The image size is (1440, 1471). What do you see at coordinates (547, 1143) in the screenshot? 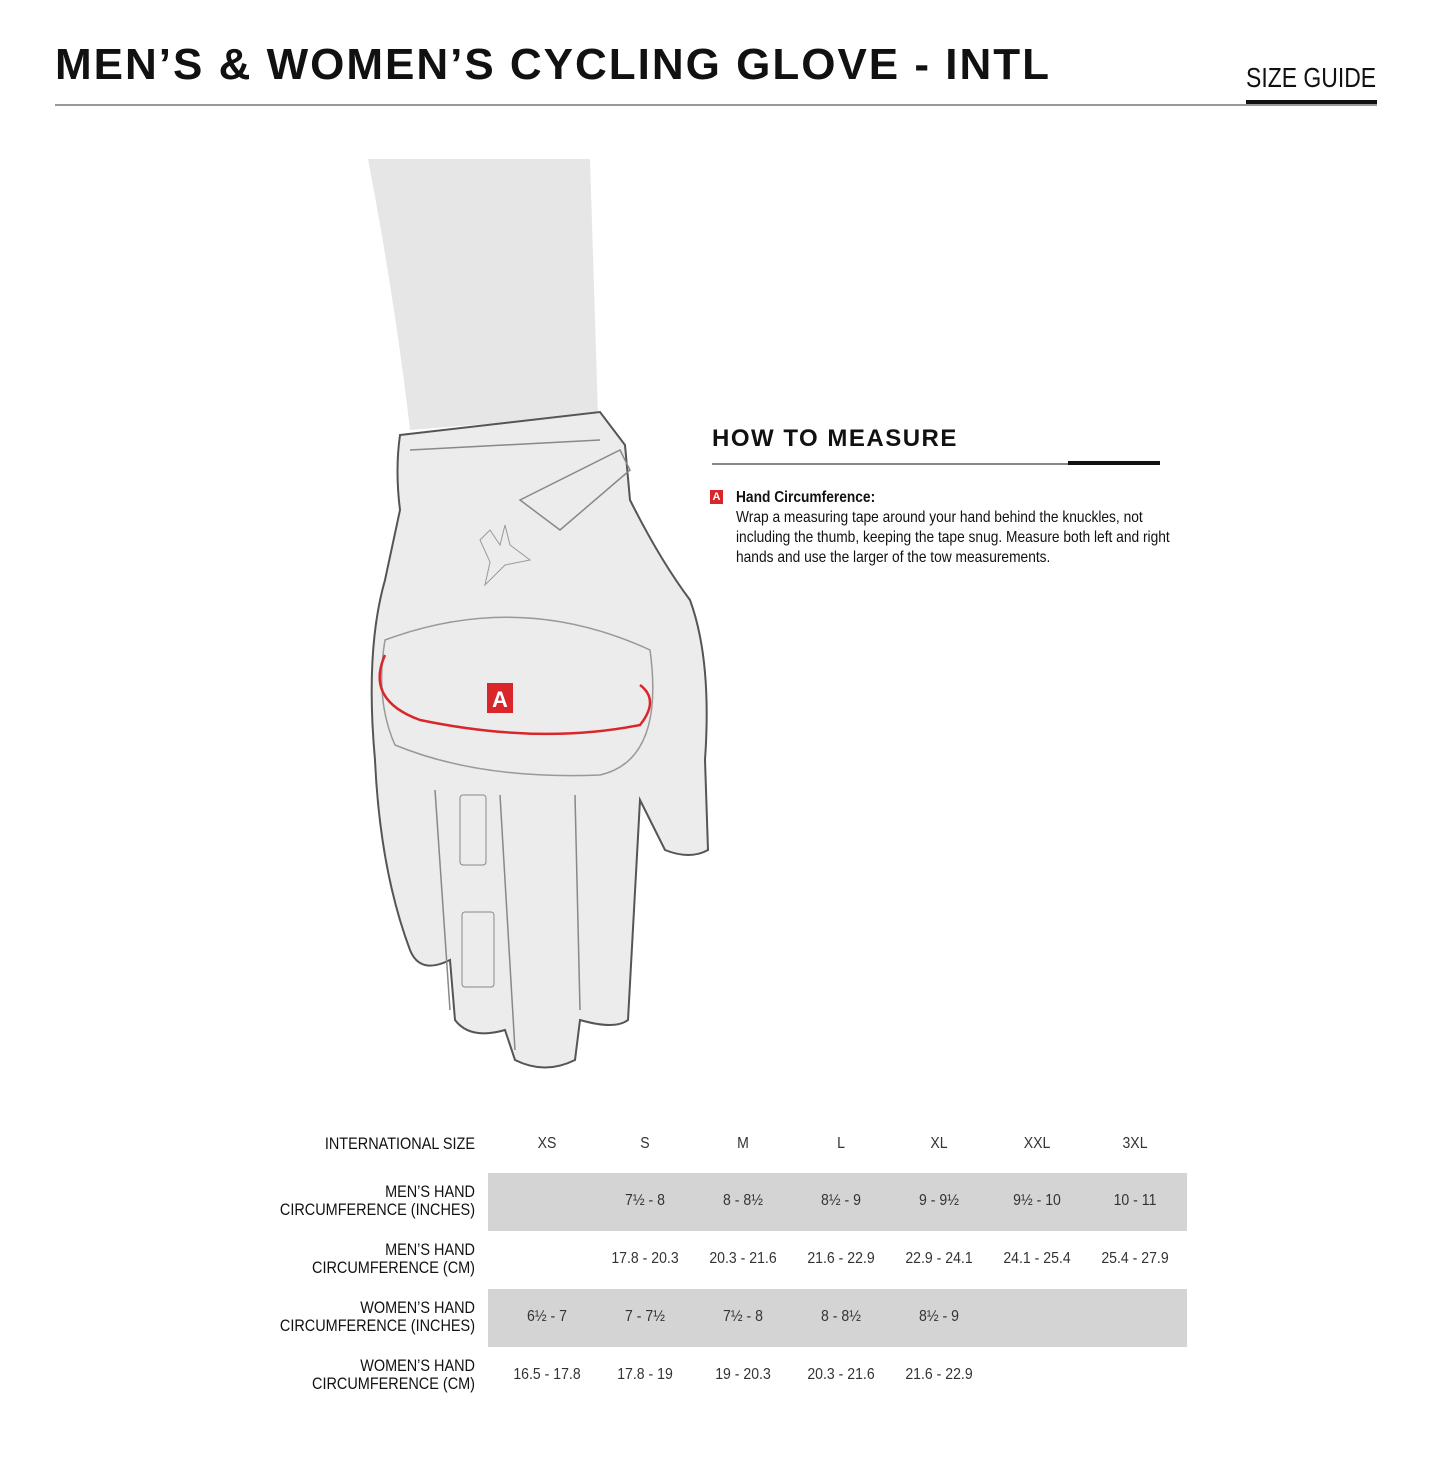
I see `size-header-xs: XS` at bounding box center [547, 1143].